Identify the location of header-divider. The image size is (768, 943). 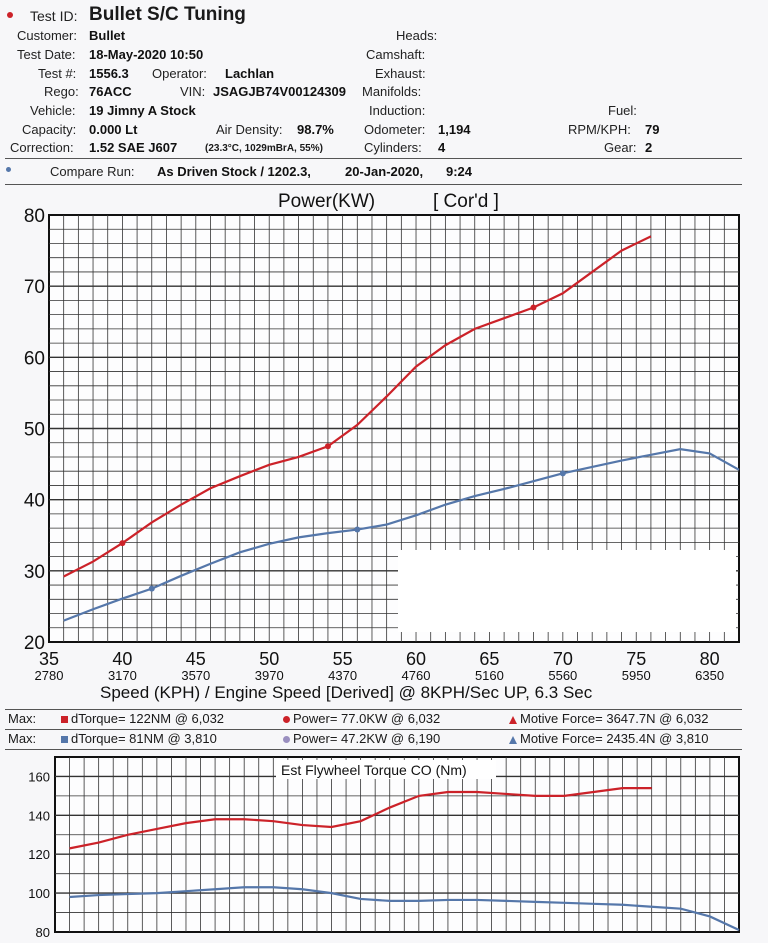
(373, 158).